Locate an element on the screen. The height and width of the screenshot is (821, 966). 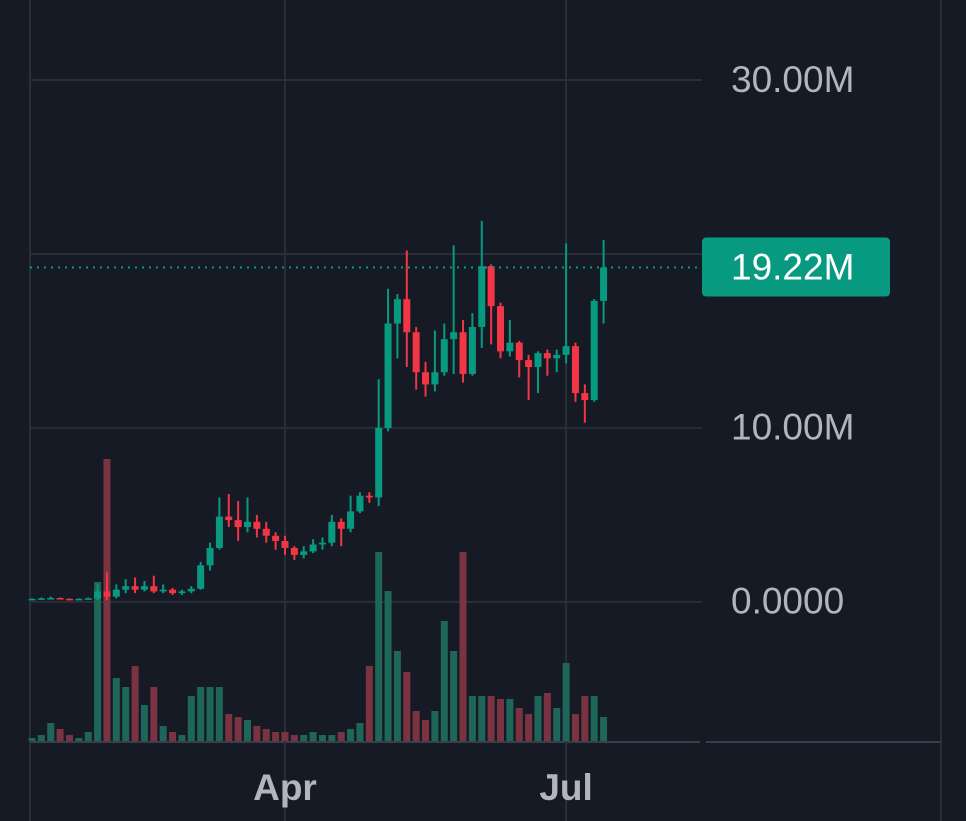
y-tick-label: 30.00M is located at coordinates (792, 79).